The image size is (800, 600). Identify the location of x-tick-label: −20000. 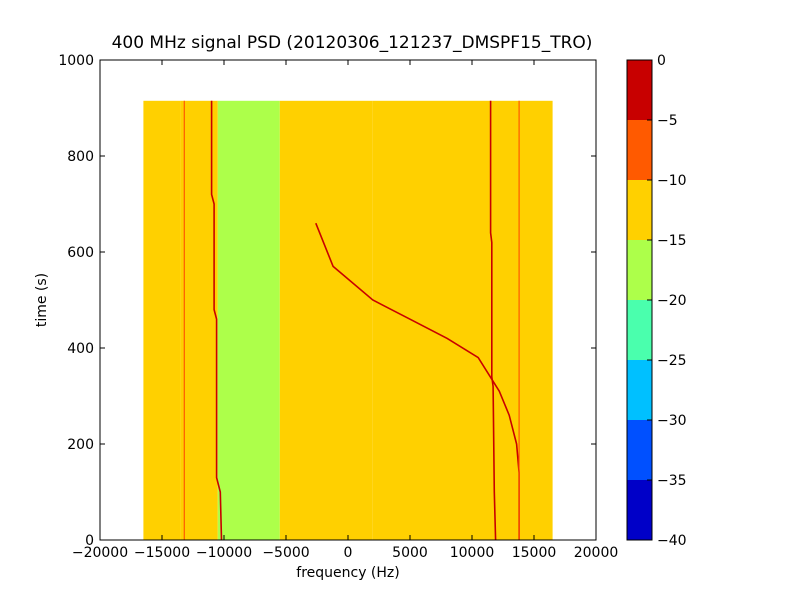
(100, 553).